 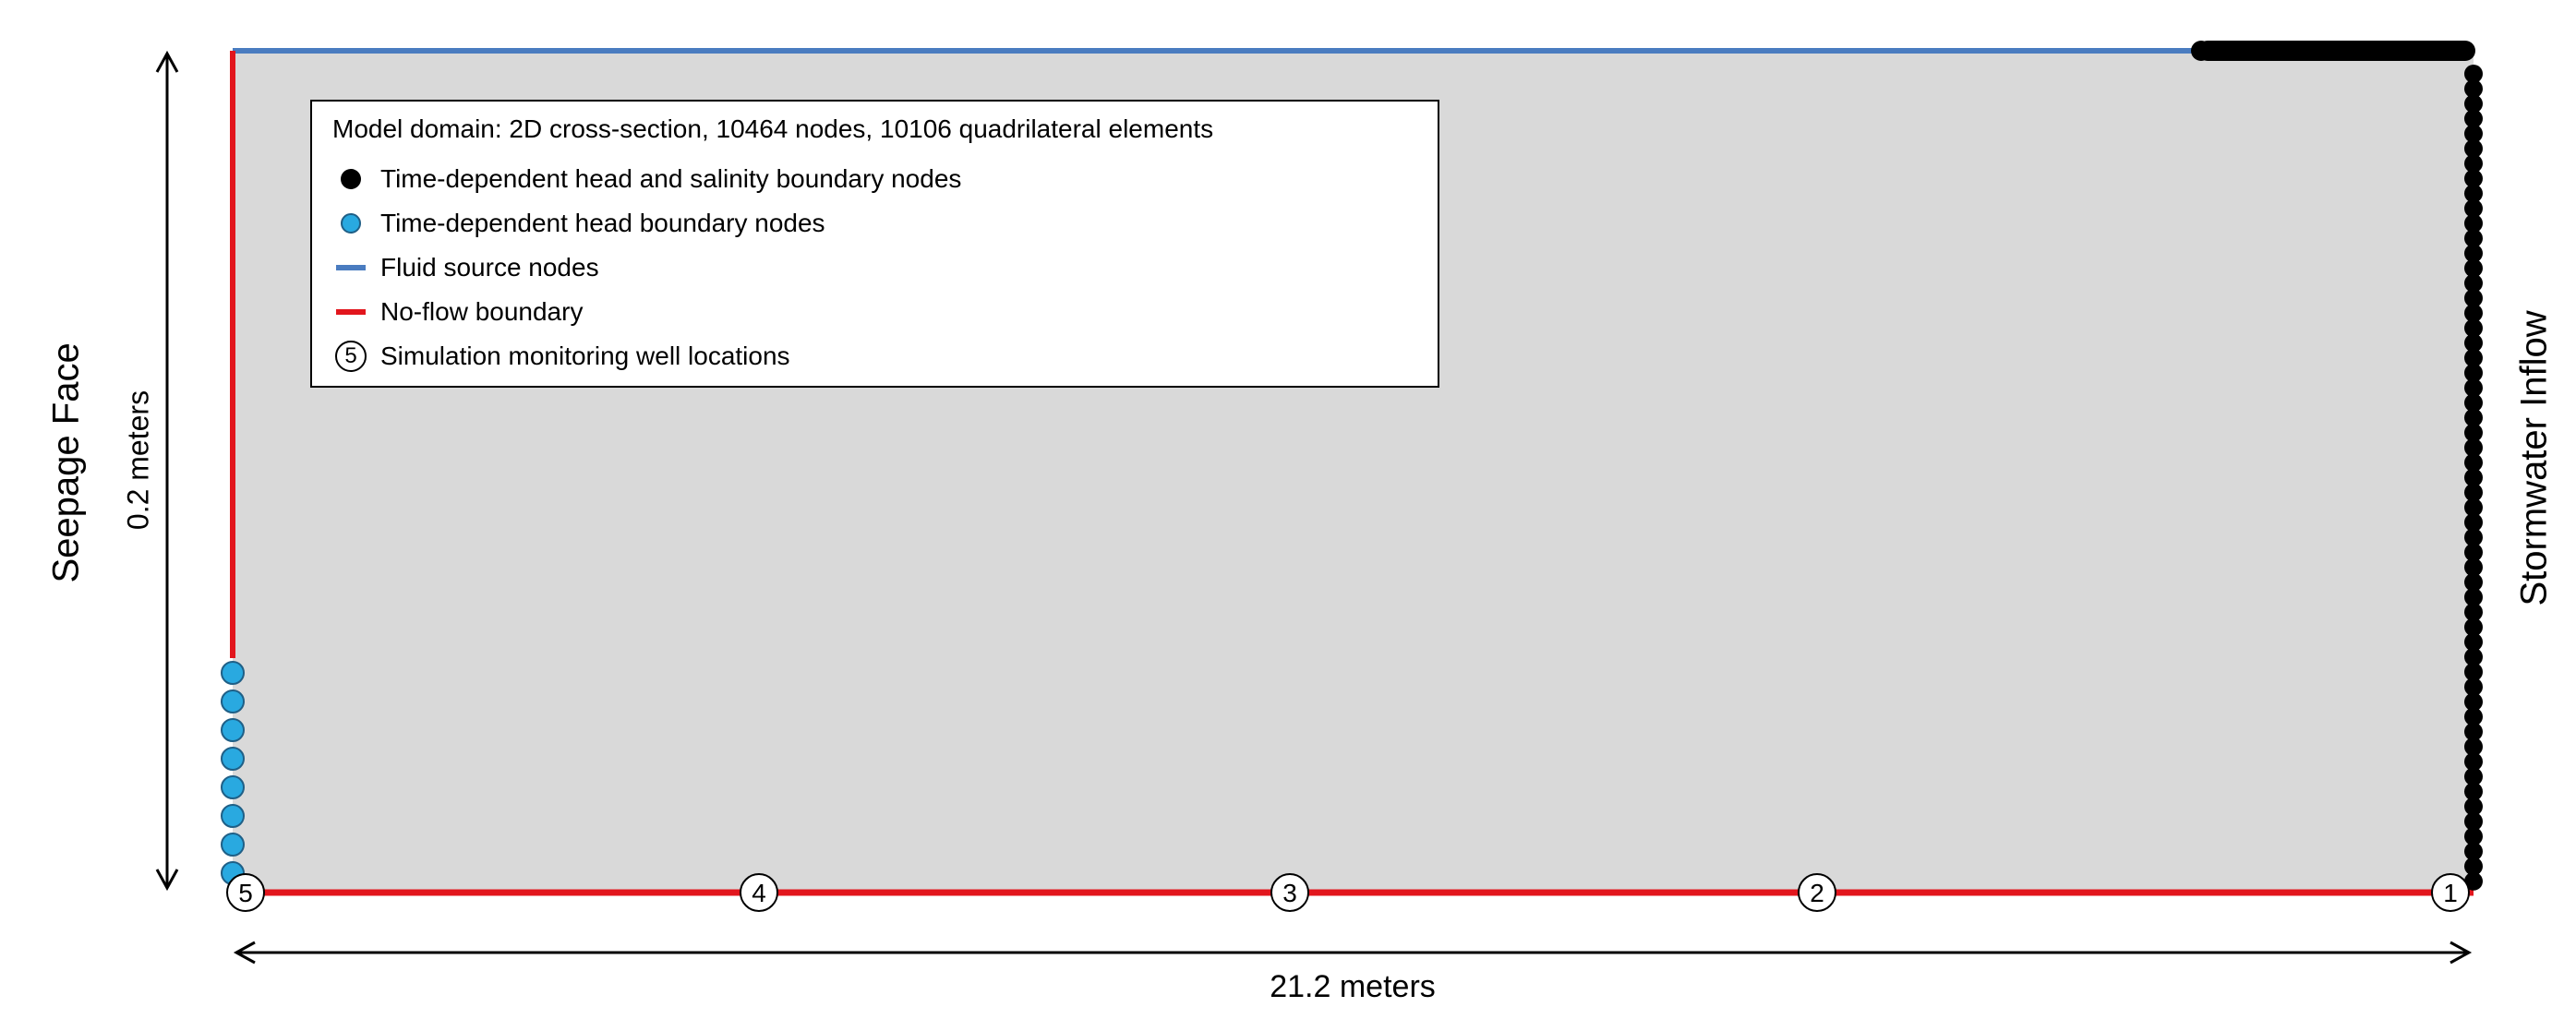 I want to click on monitoring-well-3: 3, so click(x=1289, y=892).